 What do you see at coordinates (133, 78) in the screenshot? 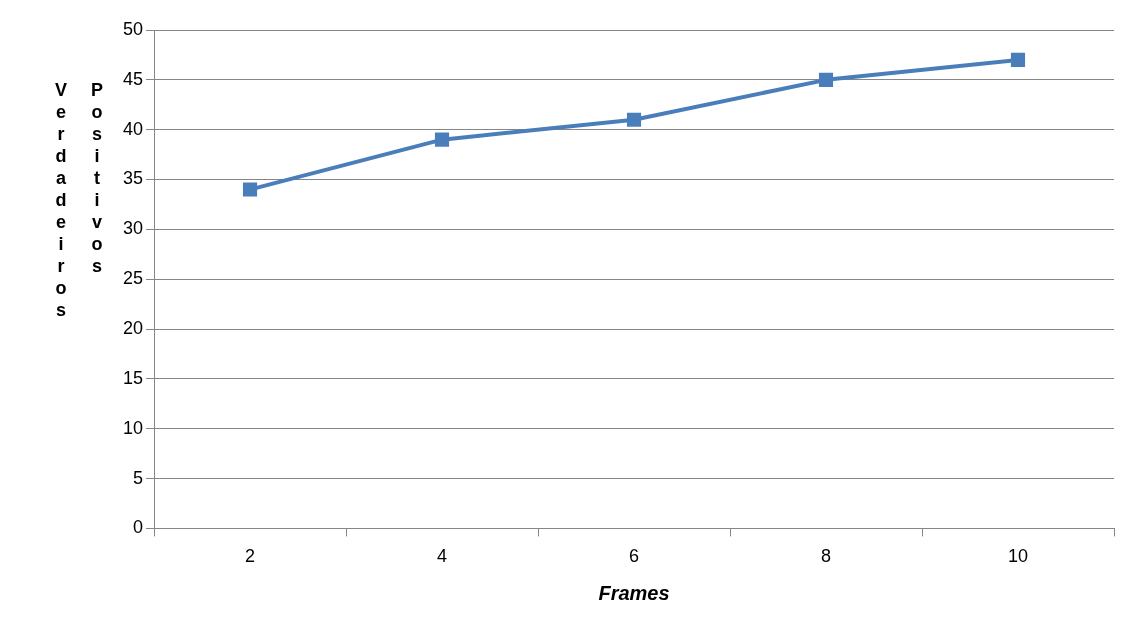
I see `y-tick-label: 45` at bounding box center [133, 78].